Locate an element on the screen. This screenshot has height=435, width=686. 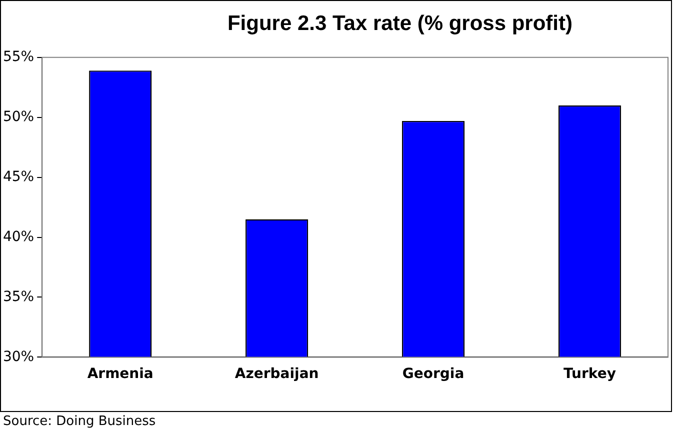
x-tick-label: Azerbaijan is located at coordinates (276, 374).